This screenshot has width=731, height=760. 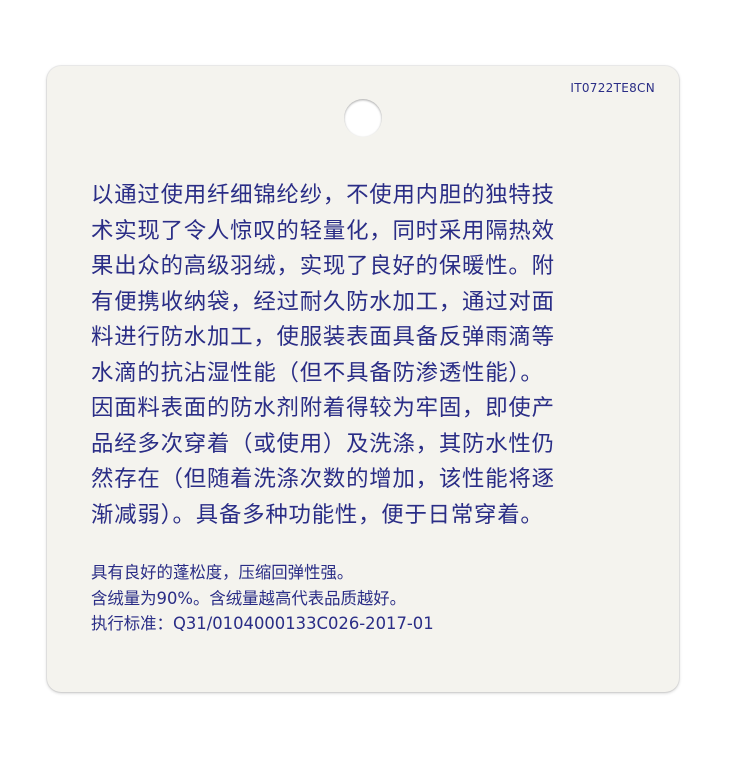 What do you see at coordinates (323, 266) in the screenshot?
I see `description-line: 果出众的高级羽绒，实现了良好的保暖性。附` at bounding box center [323, 266].